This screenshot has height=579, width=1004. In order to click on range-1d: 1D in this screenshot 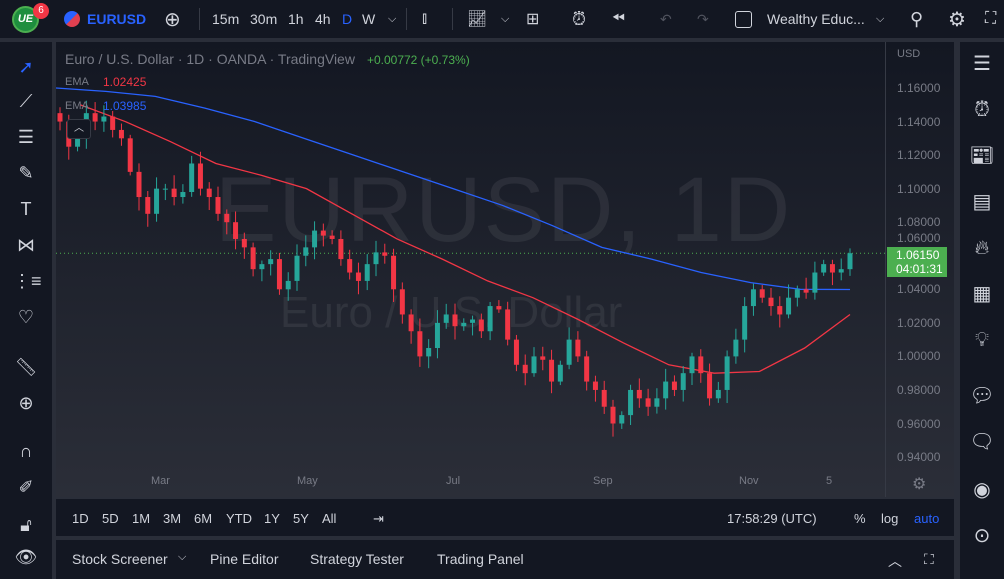, I will do `click(80, 518)`.